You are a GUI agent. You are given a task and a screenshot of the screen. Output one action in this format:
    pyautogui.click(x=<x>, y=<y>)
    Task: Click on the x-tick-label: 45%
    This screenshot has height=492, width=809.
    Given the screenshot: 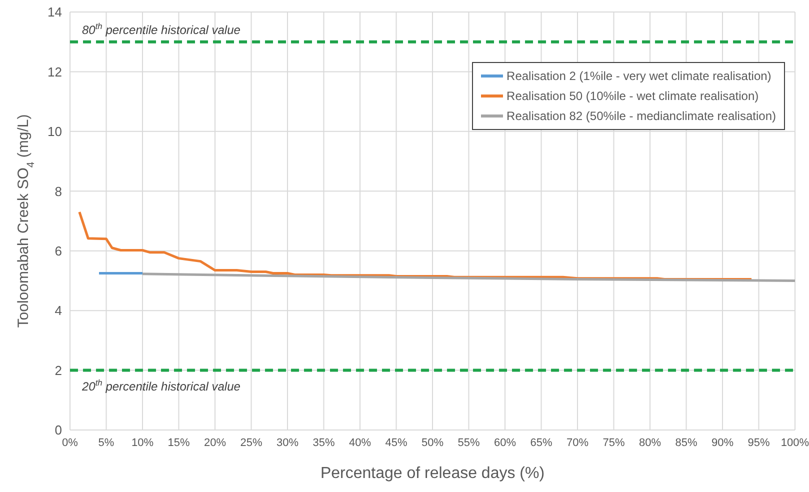 What is the action you would take?
    pyautogui.click(x=396, y=442)
    